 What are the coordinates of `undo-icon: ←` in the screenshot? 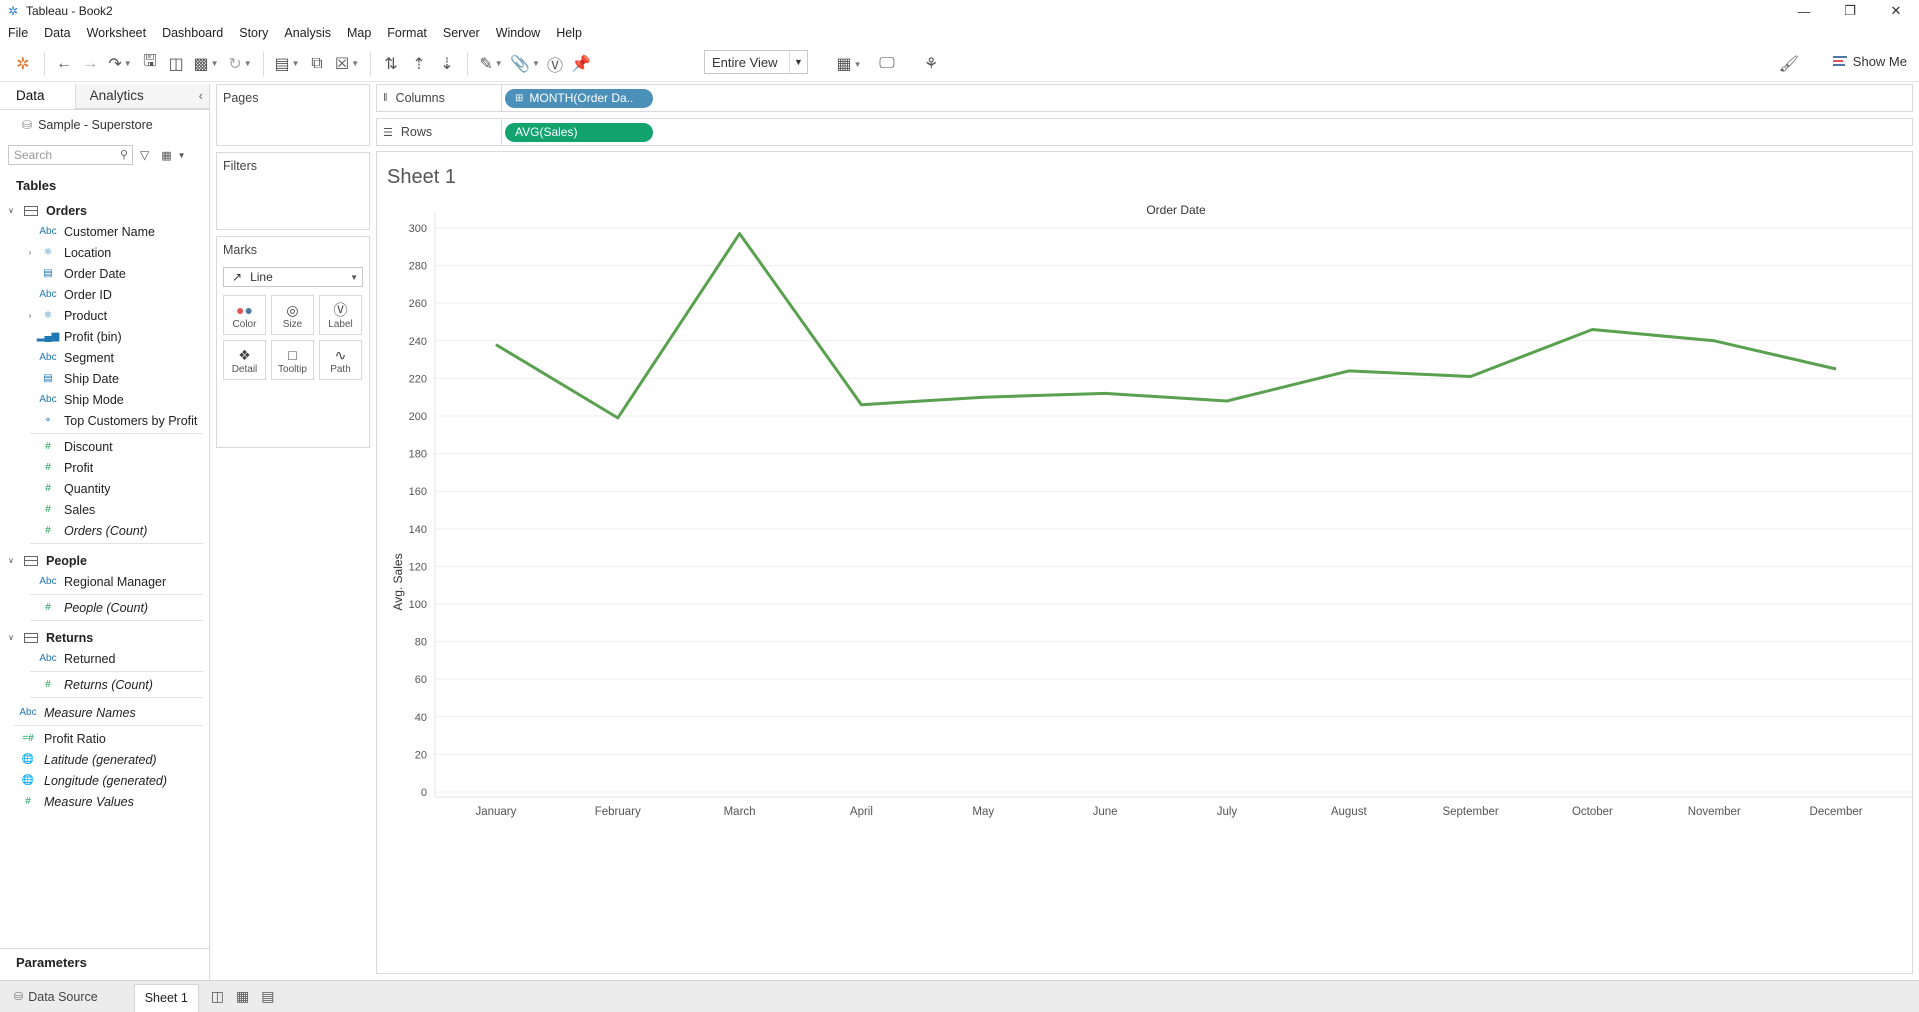 It's located at (64, 63).